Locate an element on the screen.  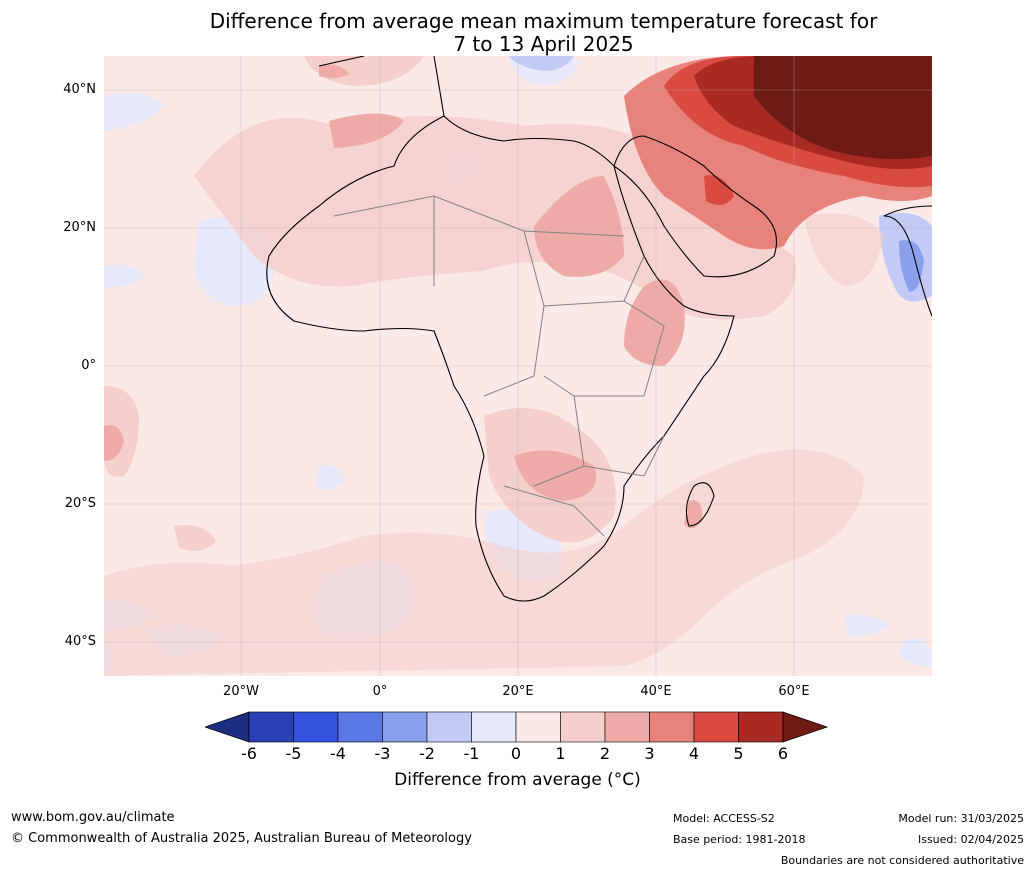
lon-label-60e: 60°E is located at coordinates (794, 691).